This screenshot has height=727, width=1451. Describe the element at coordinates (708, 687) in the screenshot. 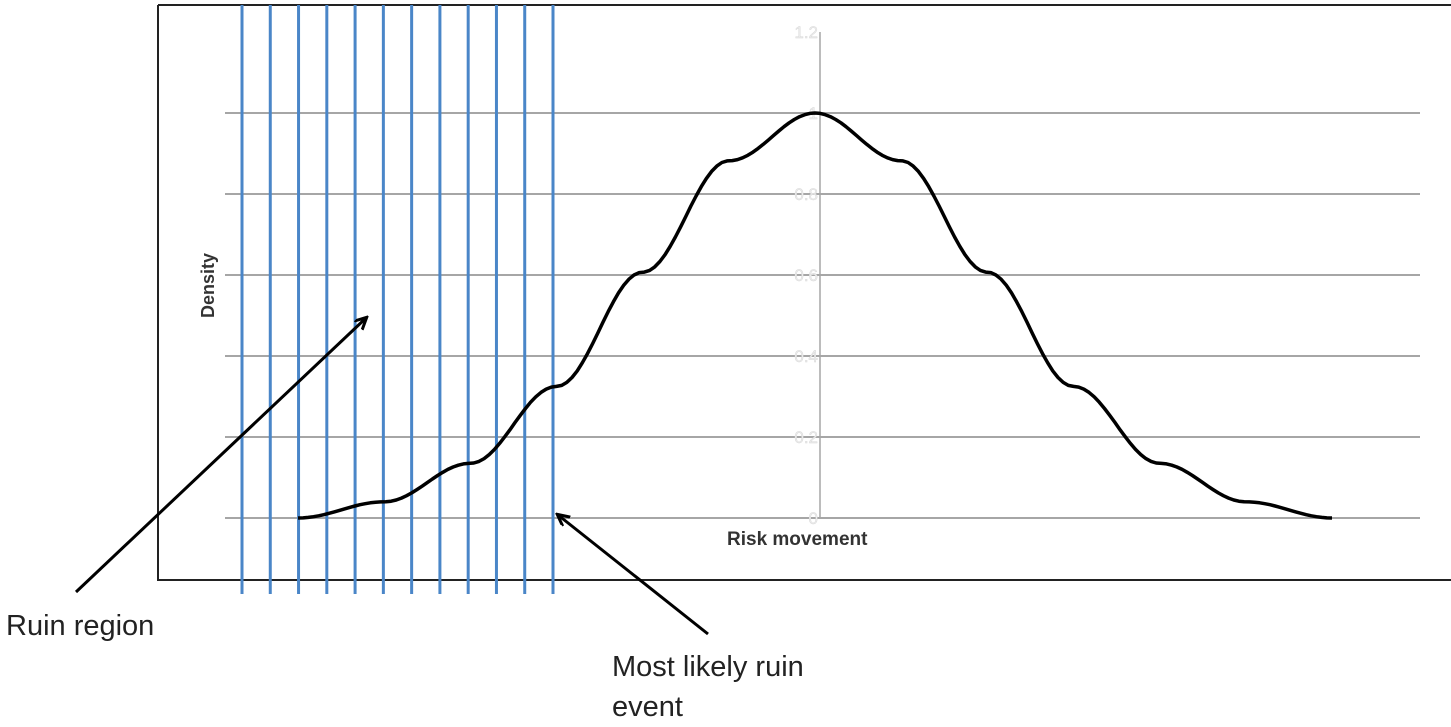

I see `most-likely-ruin-event-annotation: Most likely ruin event` at that location.